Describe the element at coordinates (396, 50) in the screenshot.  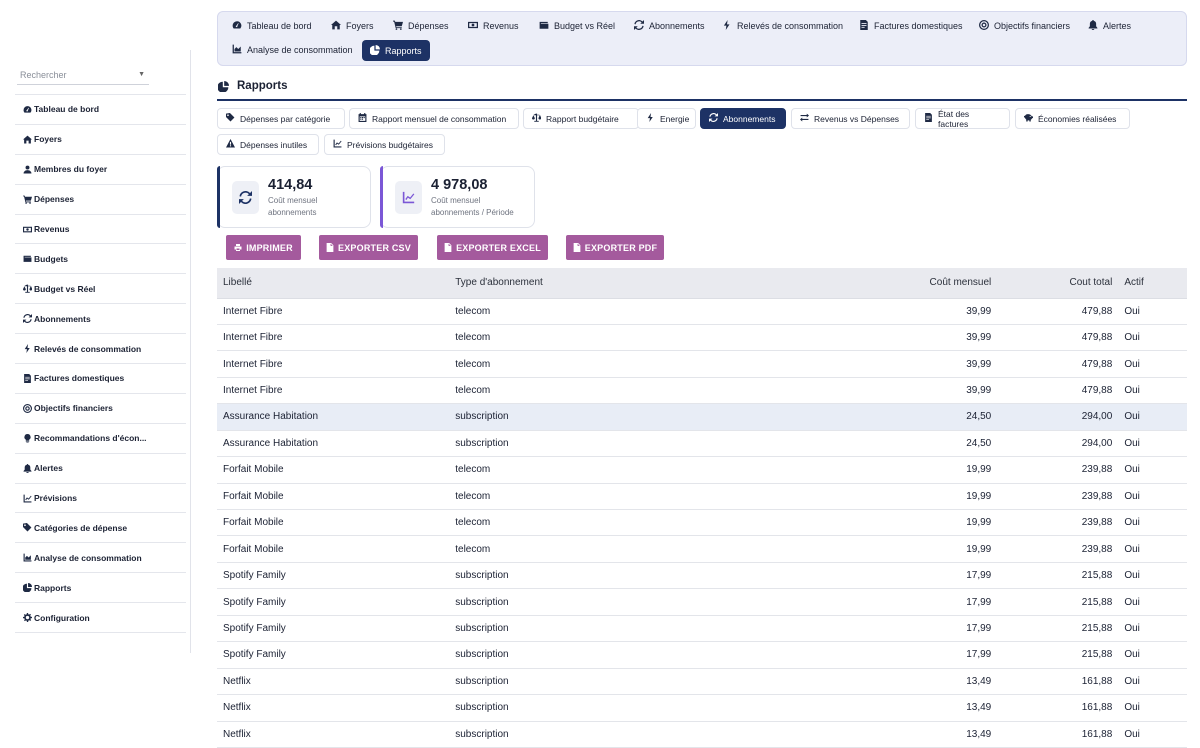
I see `topnav-item-rapports: Rapports` at that location.